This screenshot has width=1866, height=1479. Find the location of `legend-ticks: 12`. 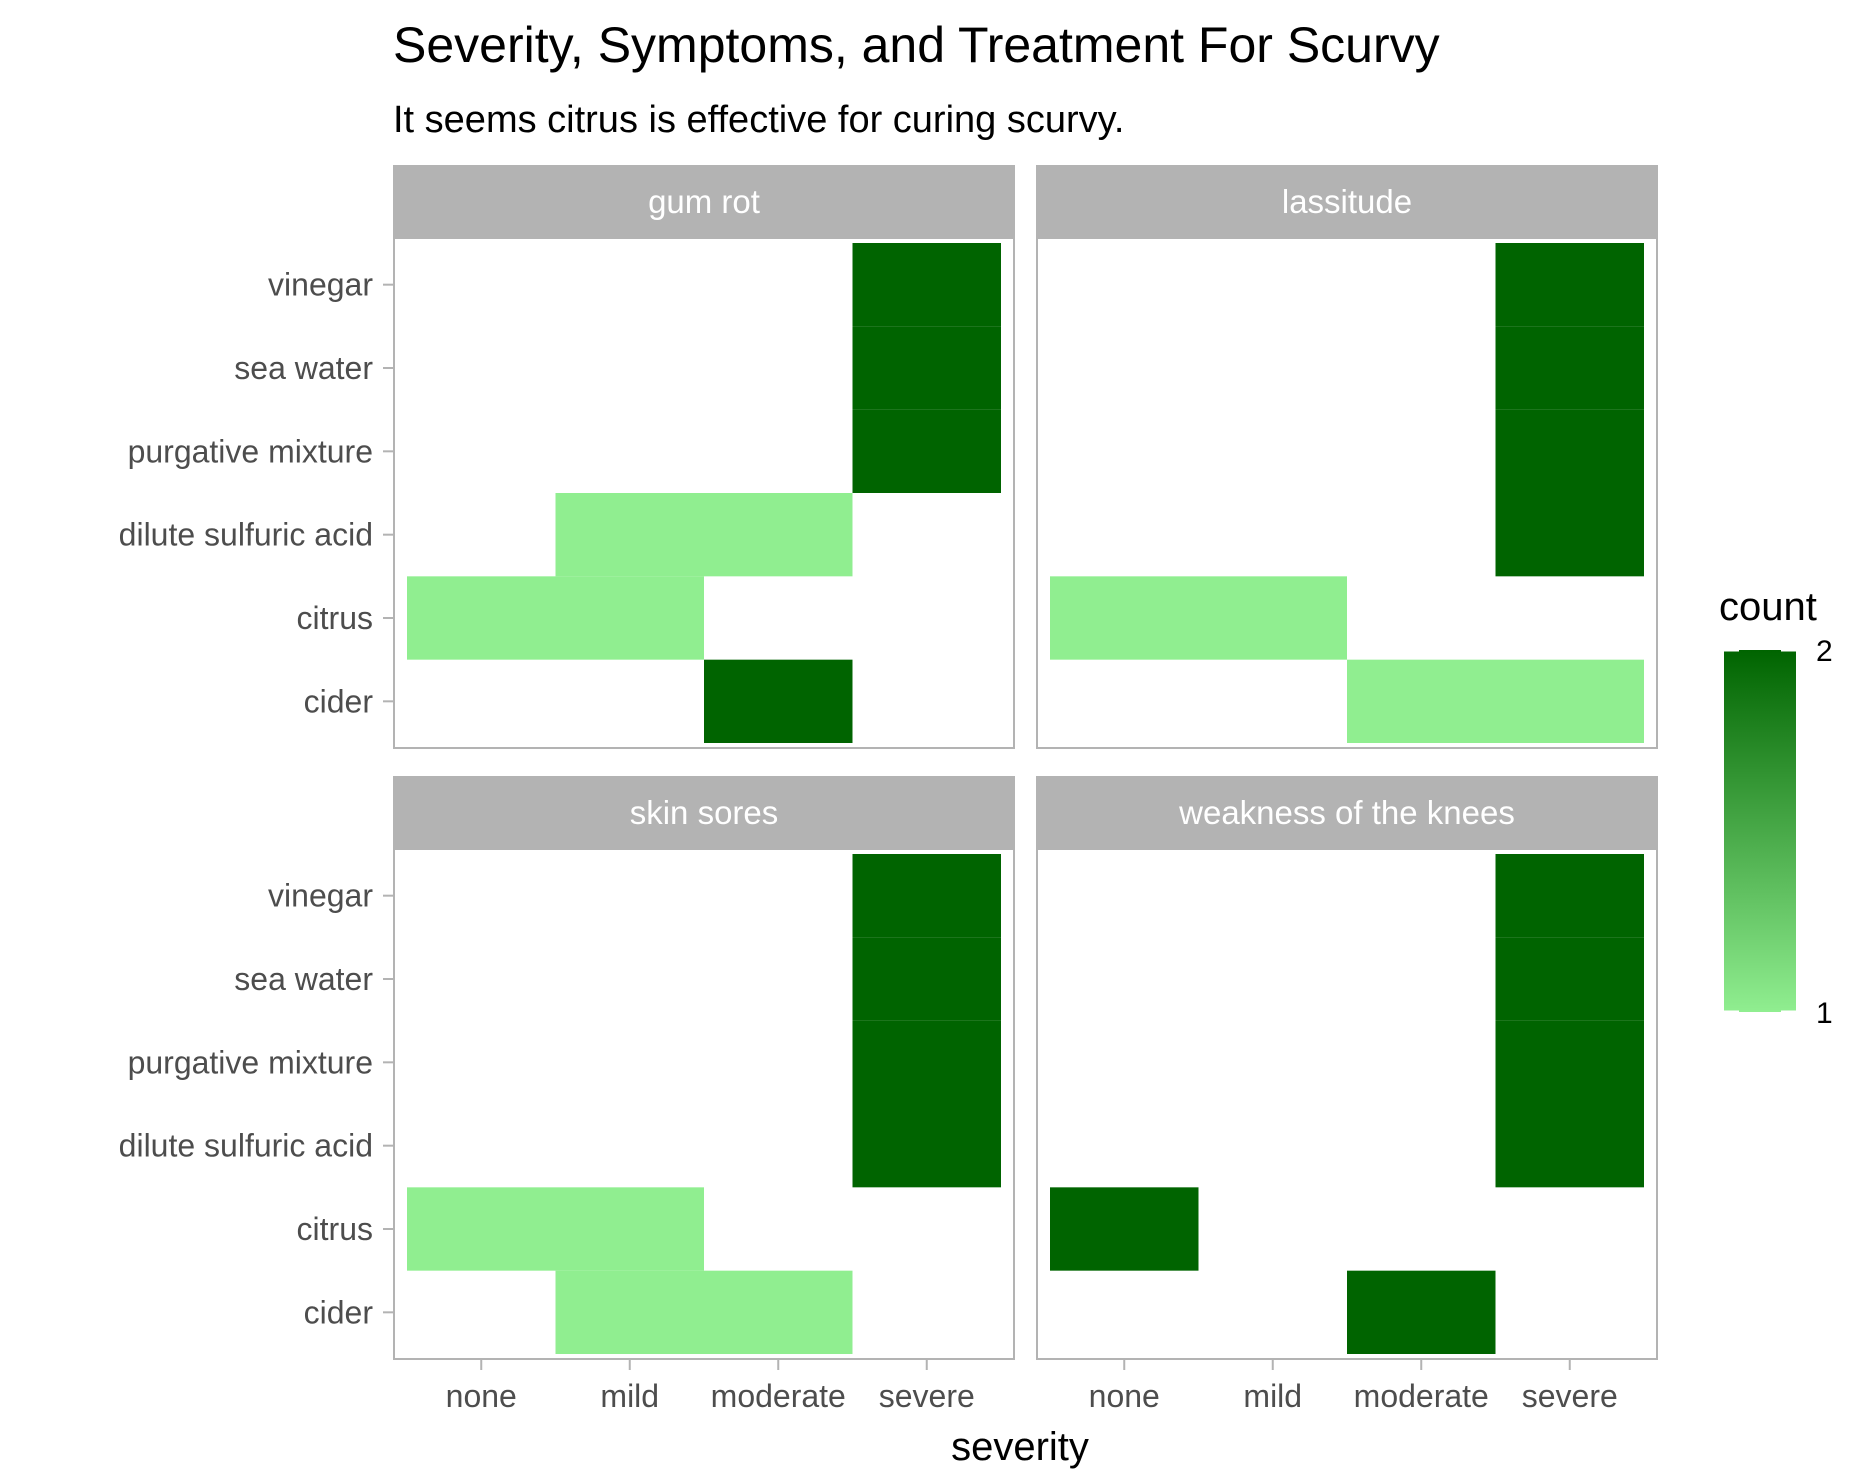

legend-ticks: 12 is located at coordinates (1778, 832).